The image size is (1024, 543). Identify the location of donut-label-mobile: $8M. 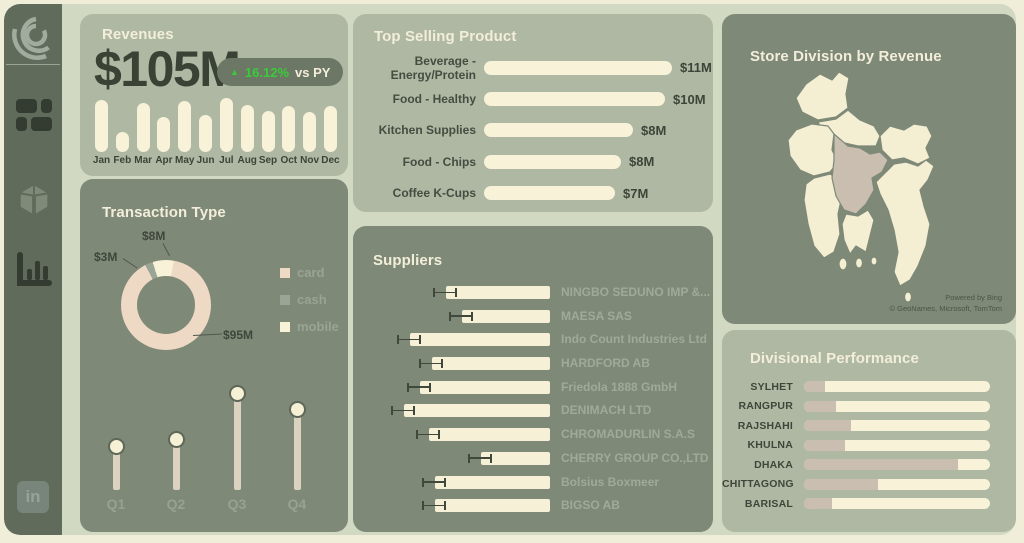
(154, 236).